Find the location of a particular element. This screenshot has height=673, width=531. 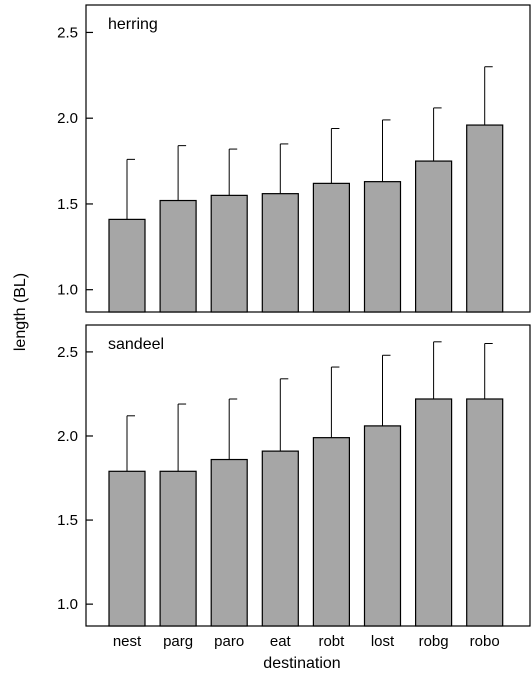

x-tick-label: paro is located at coordinates (229, 641).